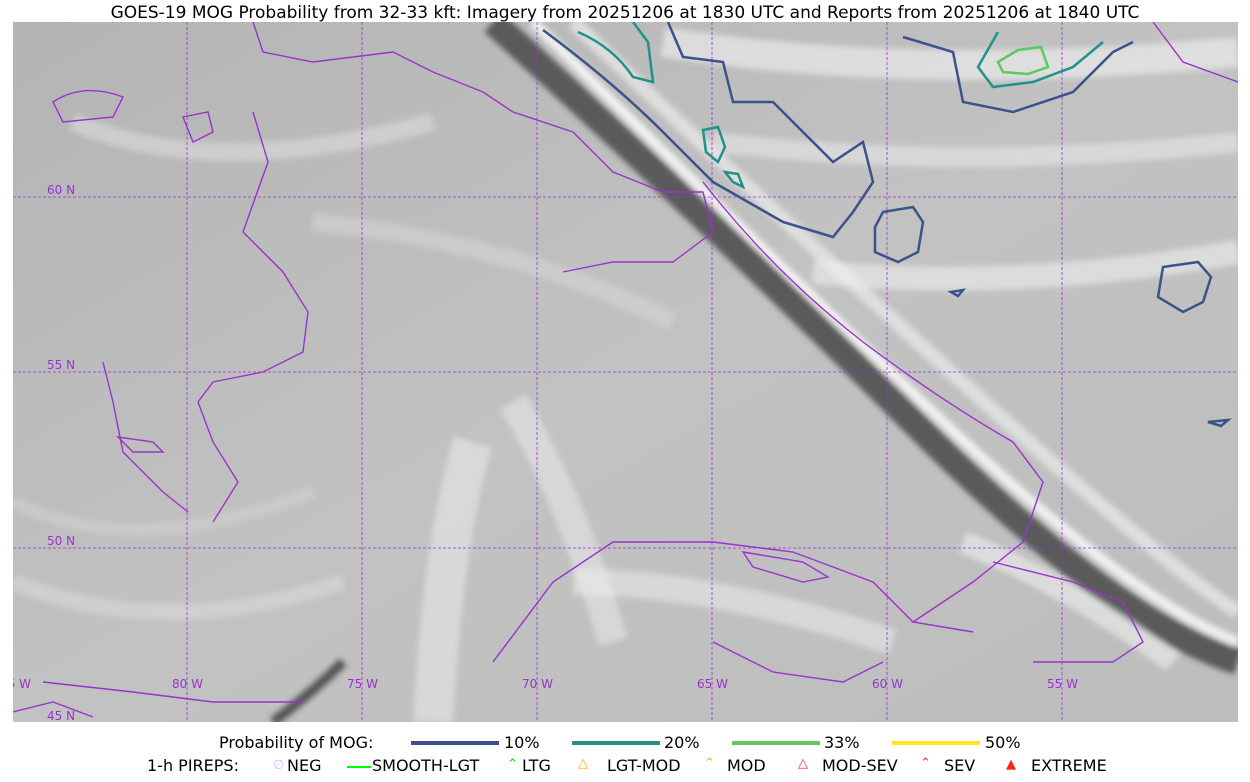 The image size is (1250, 782). What do you see at coordinates (304, 765) in the screenshot?
I see `pirep-label: NEG` at bounding box center [304, 765].